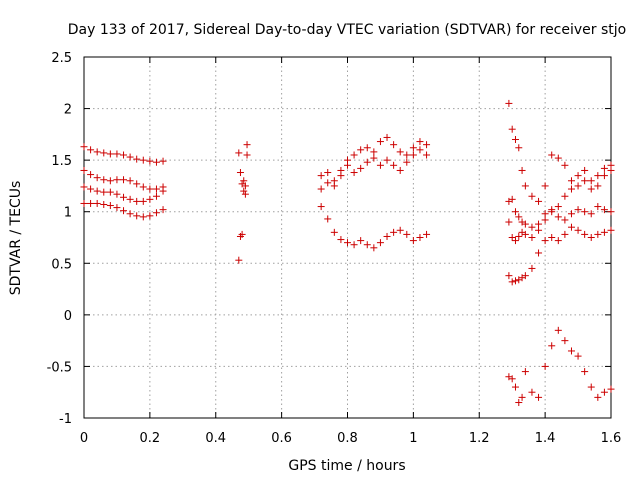 The image size is (640, 480). I want to click on series-block3-c, so click(374, 168).